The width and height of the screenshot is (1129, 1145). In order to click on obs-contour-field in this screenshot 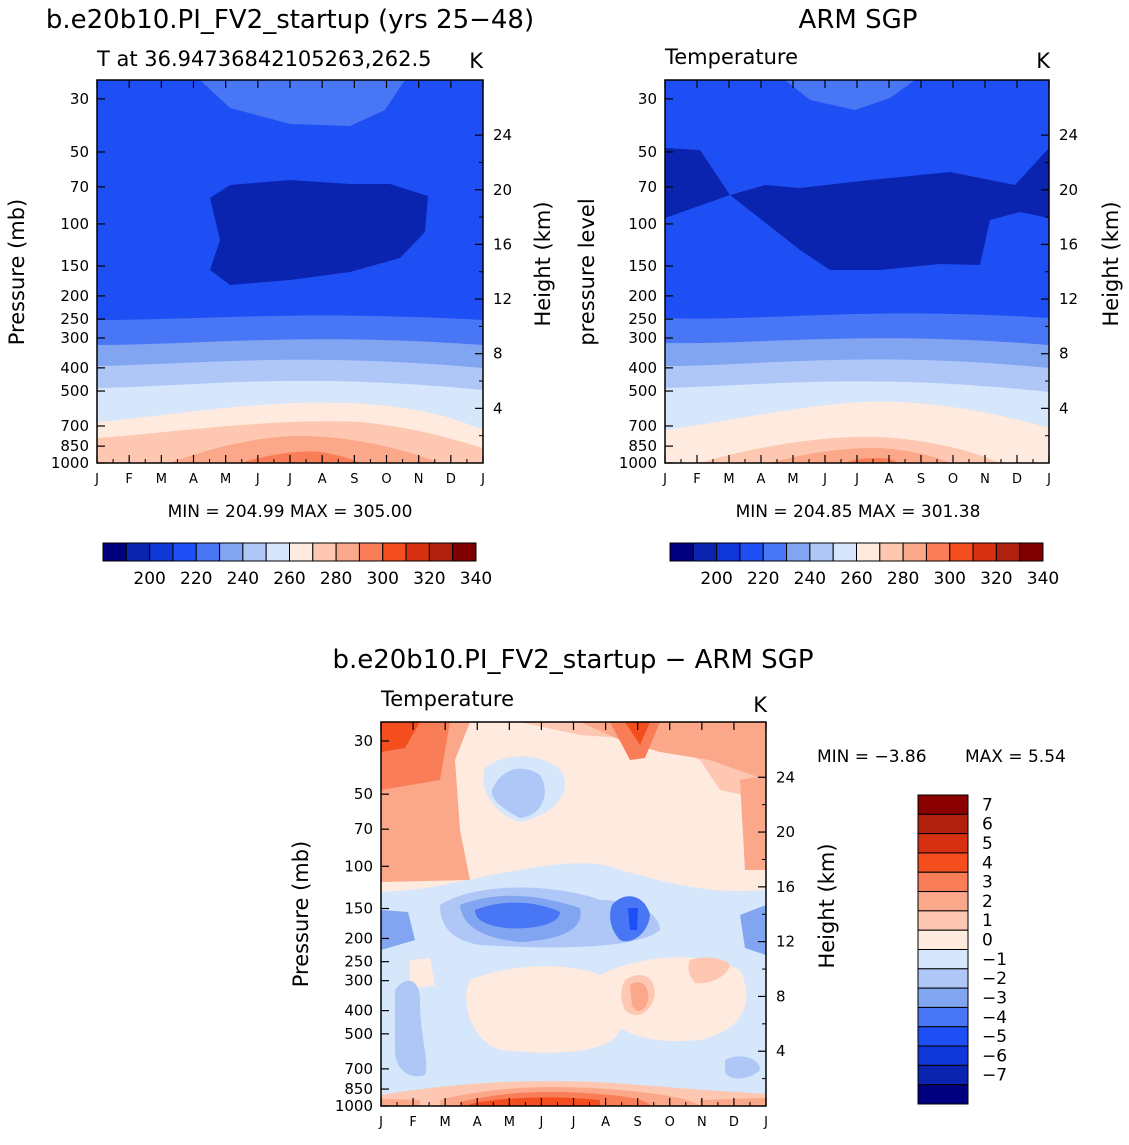, I will do `click(857, 271)`.